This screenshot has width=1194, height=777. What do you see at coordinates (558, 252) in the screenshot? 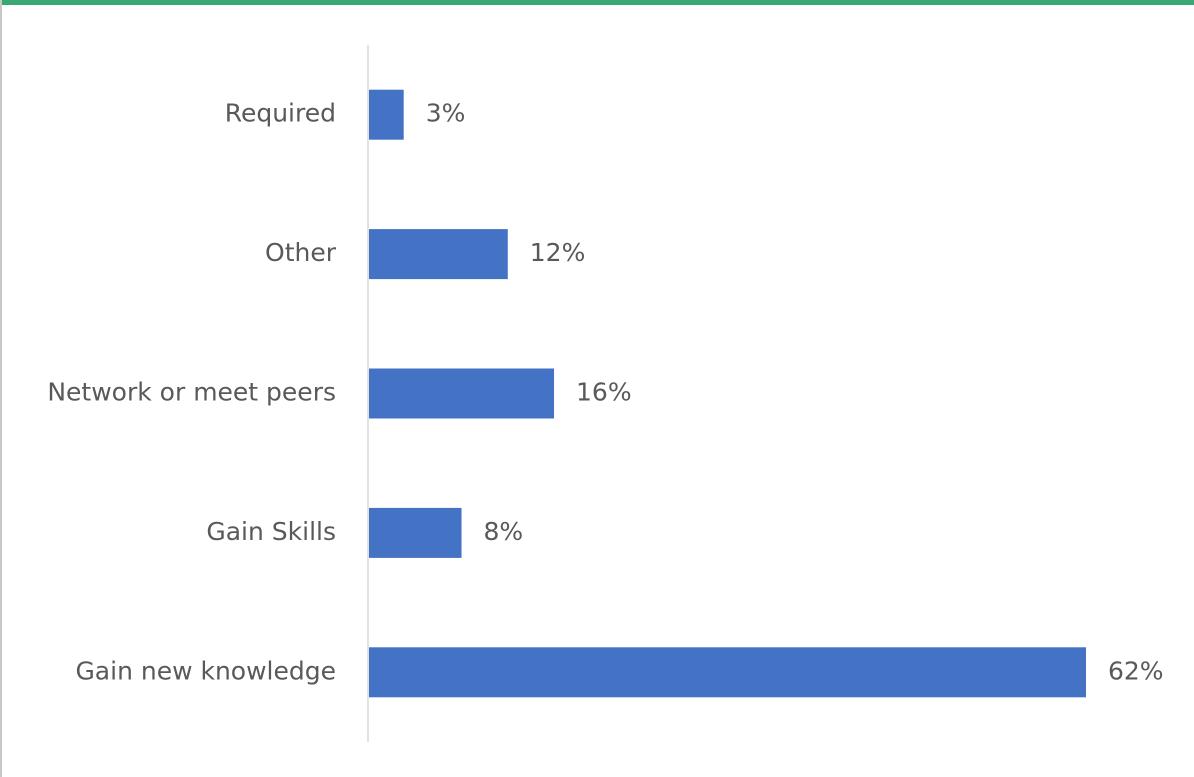
I see `value-label-1: 12%` at bounding box center [558, 252].